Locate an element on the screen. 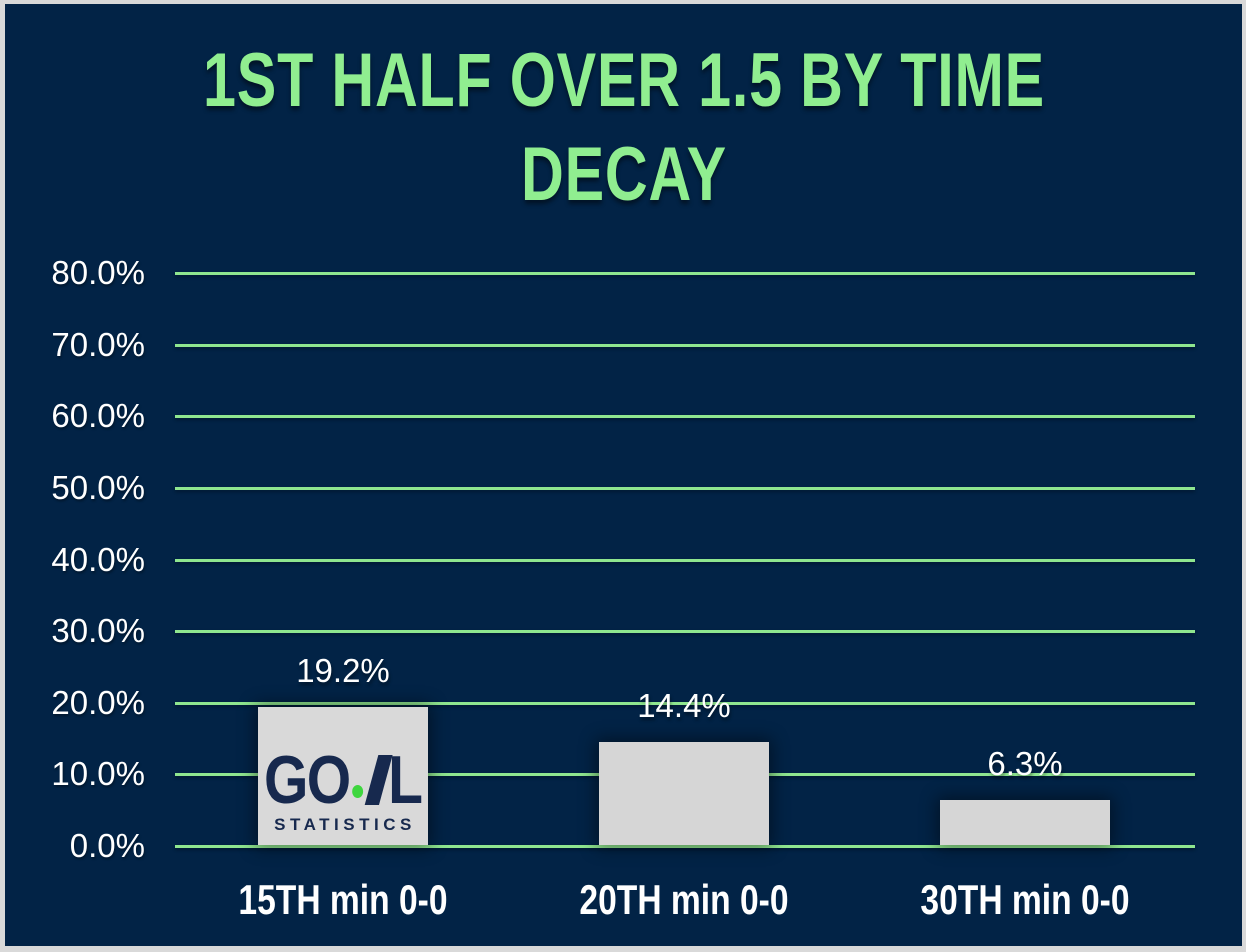 The height and width of the screenshot is (952, 1246). y-axis-tick-label: 30.0% is located at coordinates (98, 631).